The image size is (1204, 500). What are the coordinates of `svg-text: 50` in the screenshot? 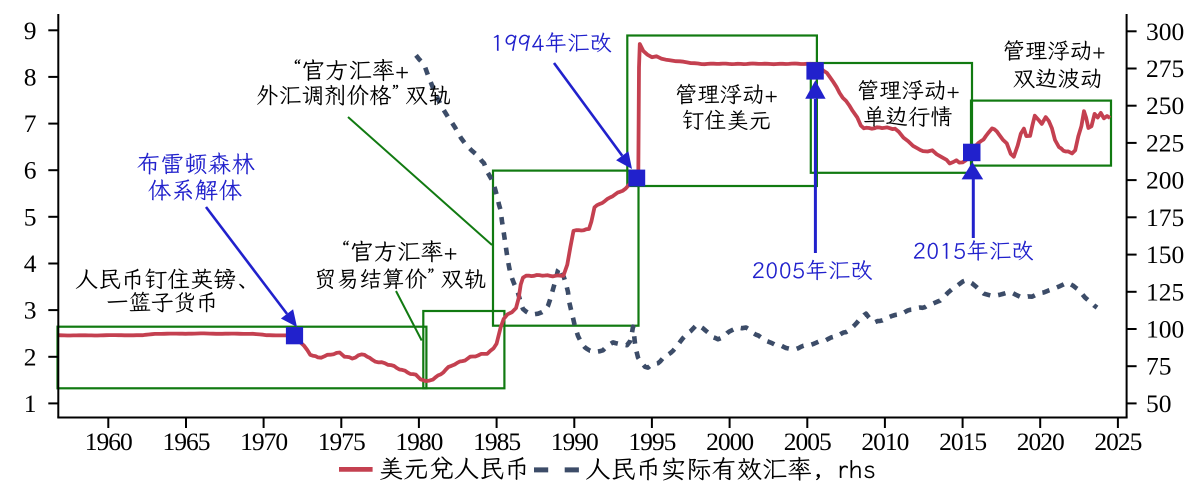 It's located at (1159, 403).